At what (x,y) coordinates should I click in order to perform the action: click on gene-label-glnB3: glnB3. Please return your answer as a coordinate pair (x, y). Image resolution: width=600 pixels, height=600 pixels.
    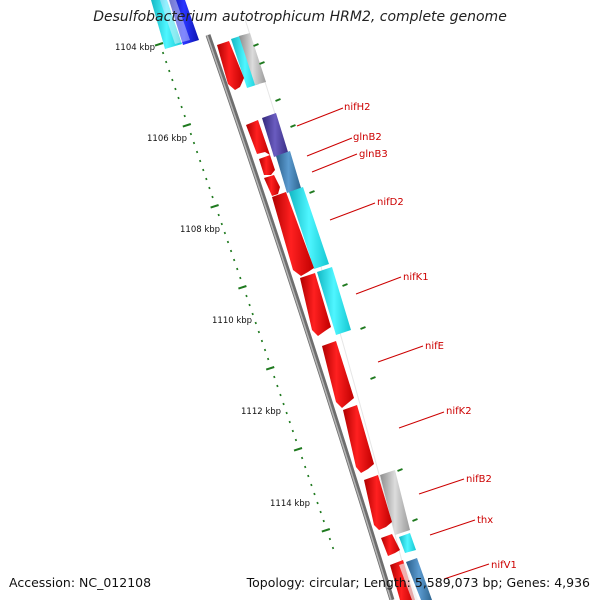
    Looking at the image, I should click on (373, 154).